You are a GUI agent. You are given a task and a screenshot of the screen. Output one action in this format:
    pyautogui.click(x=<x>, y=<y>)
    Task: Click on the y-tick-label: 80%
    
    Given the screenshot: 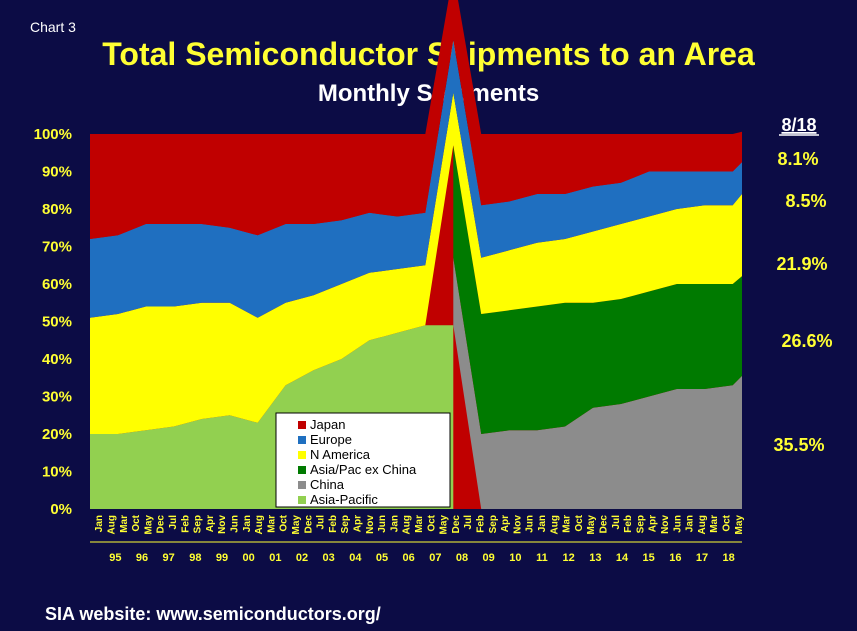 What is the action you would take?
    pyautogui.click(x=57, y=209)
    